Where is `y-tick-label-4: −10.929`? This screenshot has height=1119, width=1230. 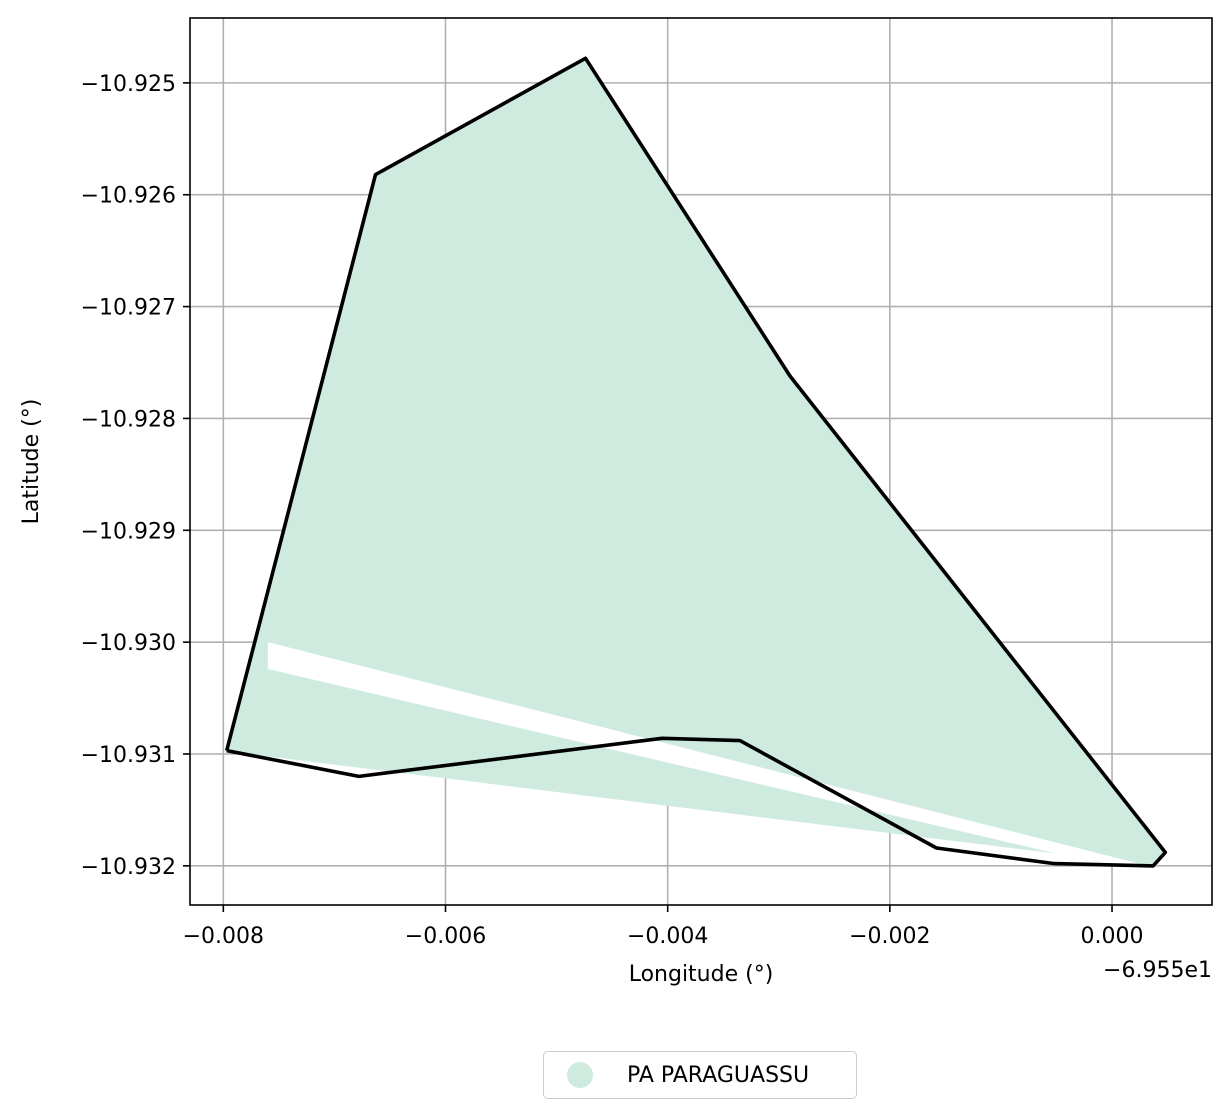
y-tick-label-4: −10.929 is located at coordinates (128, 531).